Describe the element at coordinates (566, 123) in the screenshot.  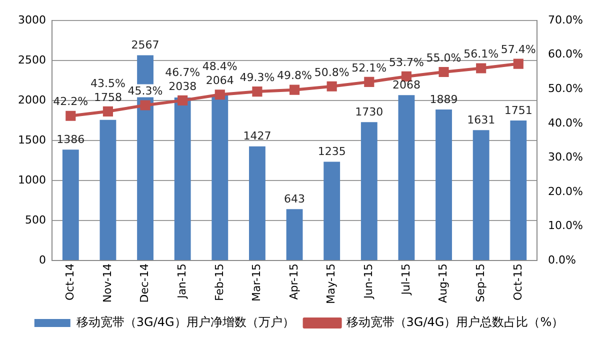
I see `y2-tick-label: 40.0%` at that location.